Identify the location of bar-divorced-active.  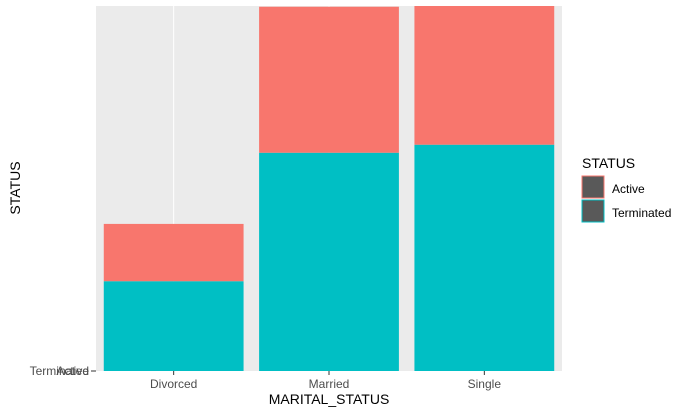
(173, 252).